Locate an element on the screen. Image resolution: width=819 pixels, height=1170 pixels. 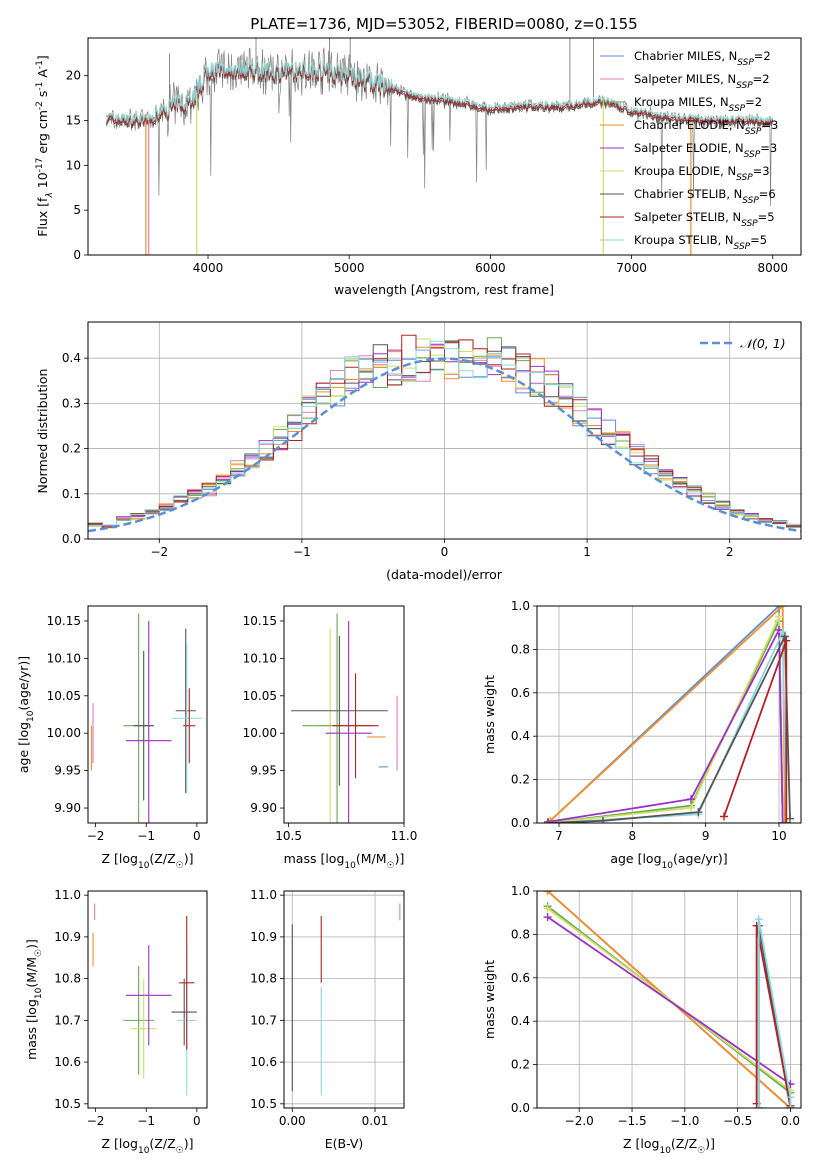
x-tick-label: 6000 is located at coordinates (490, 268).